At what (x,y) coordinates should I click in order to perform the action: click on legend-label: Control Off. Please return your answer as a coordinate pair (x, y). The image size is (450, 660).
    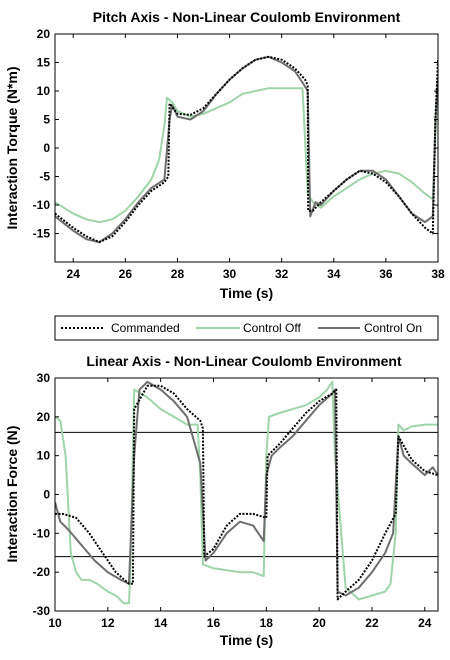
    Looking at the image, I should click on (272, 328).